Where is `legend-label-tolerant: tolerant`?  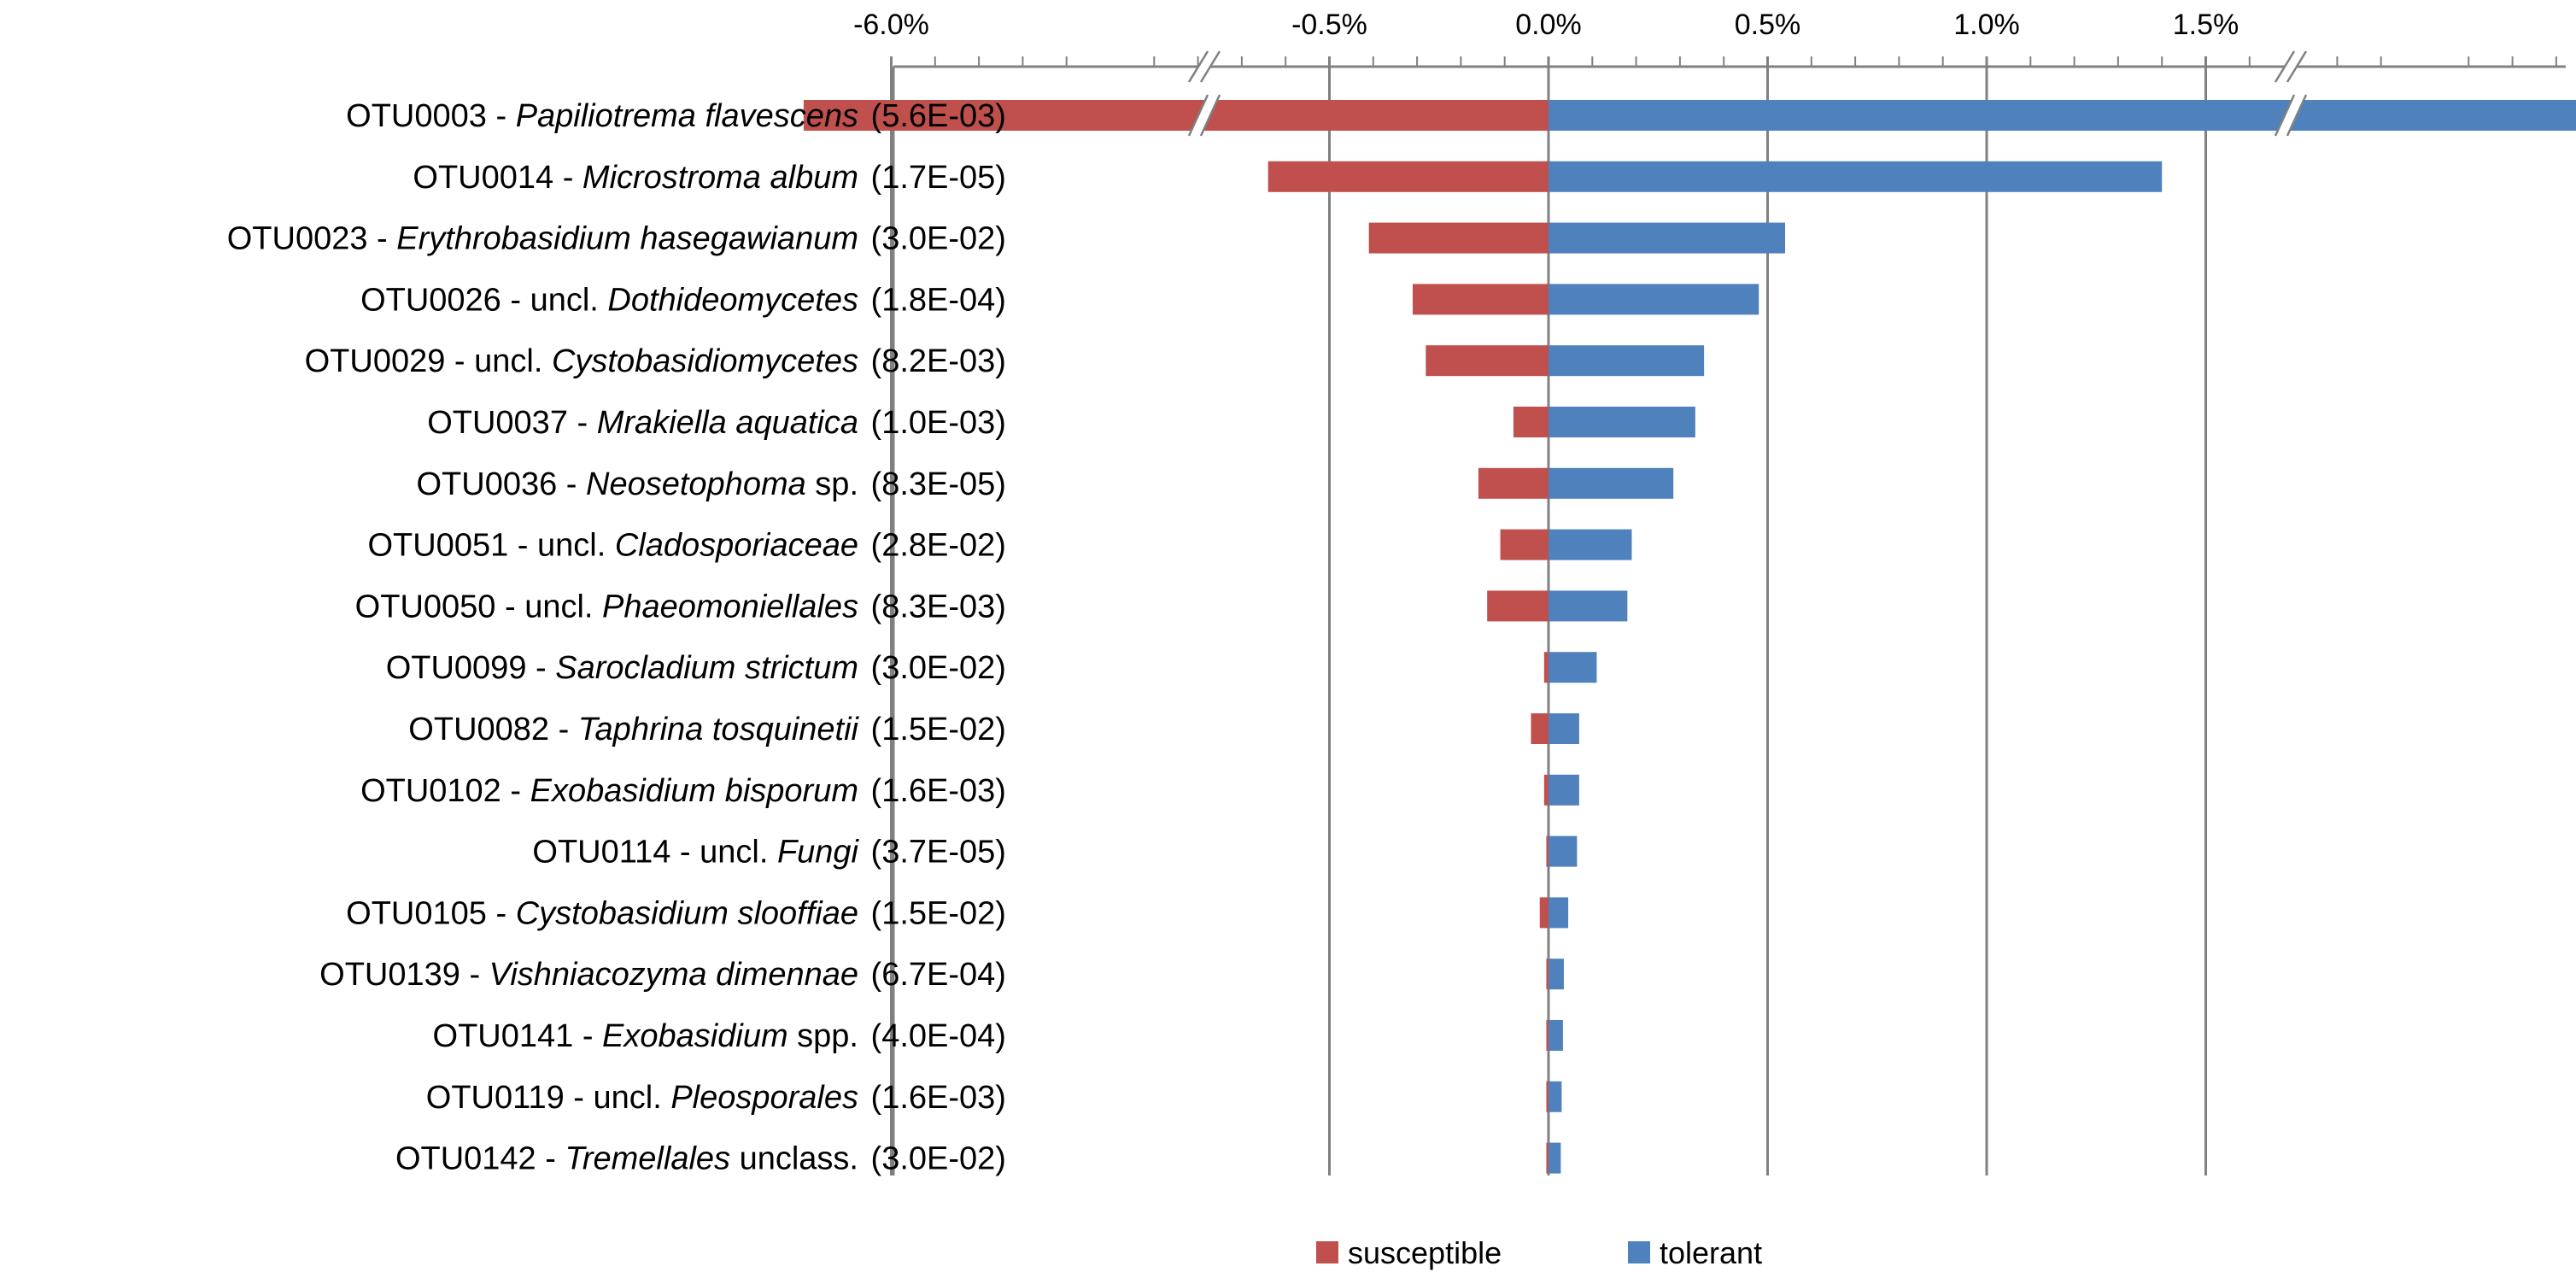
legend-label-tolerant: tolerant is located at coordinates (1711, 1252).